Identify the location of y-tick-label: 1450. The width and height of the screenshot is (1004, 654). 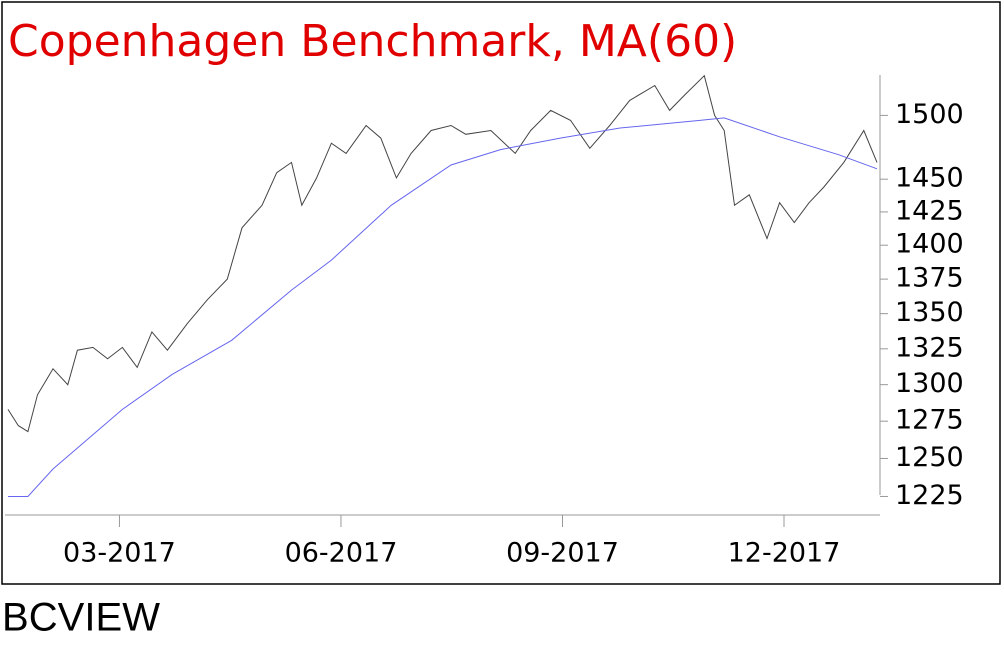
(929, 178).